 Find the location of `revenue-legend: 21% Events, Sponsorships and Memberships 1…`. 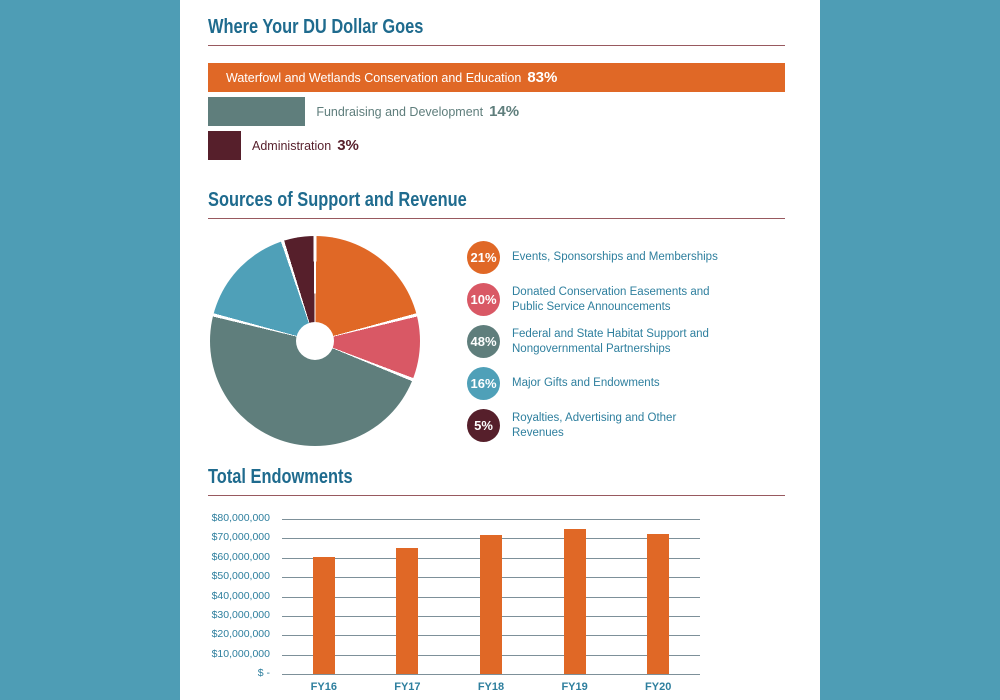

revenue-legend: 21% Events, Sponsorships and Memberships 1… is located at coordinates (597, 346).